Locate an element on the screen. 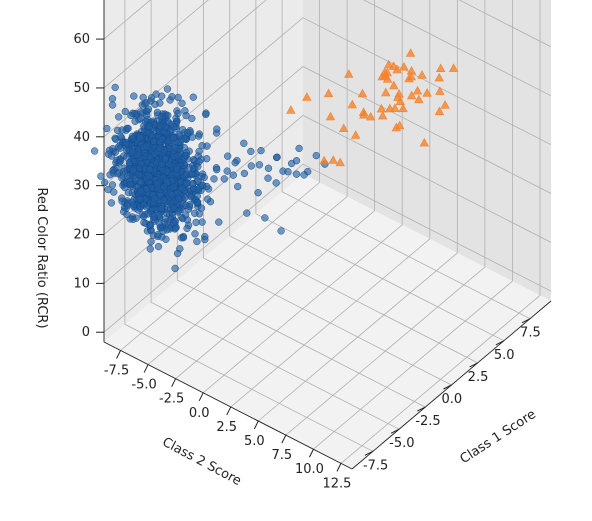 The height and width of the screenshot is (521, 592). x-tick-label: -2.5 is located at coordinates (427, 421).